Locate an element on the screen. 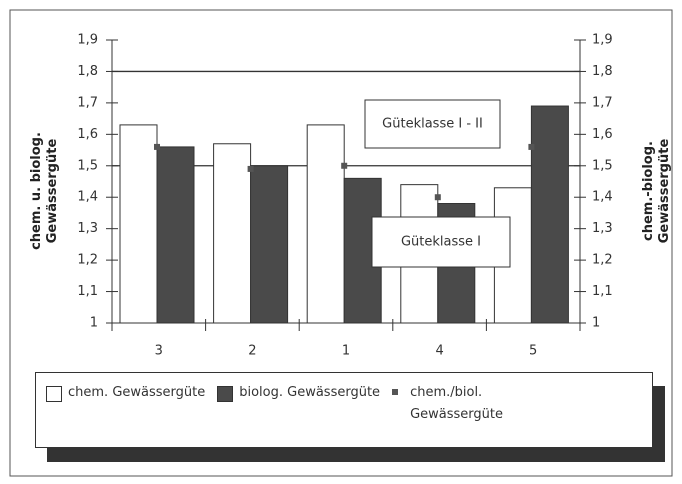  legend-item: chem. Gewässergüte is located at coordinates (125, 393).